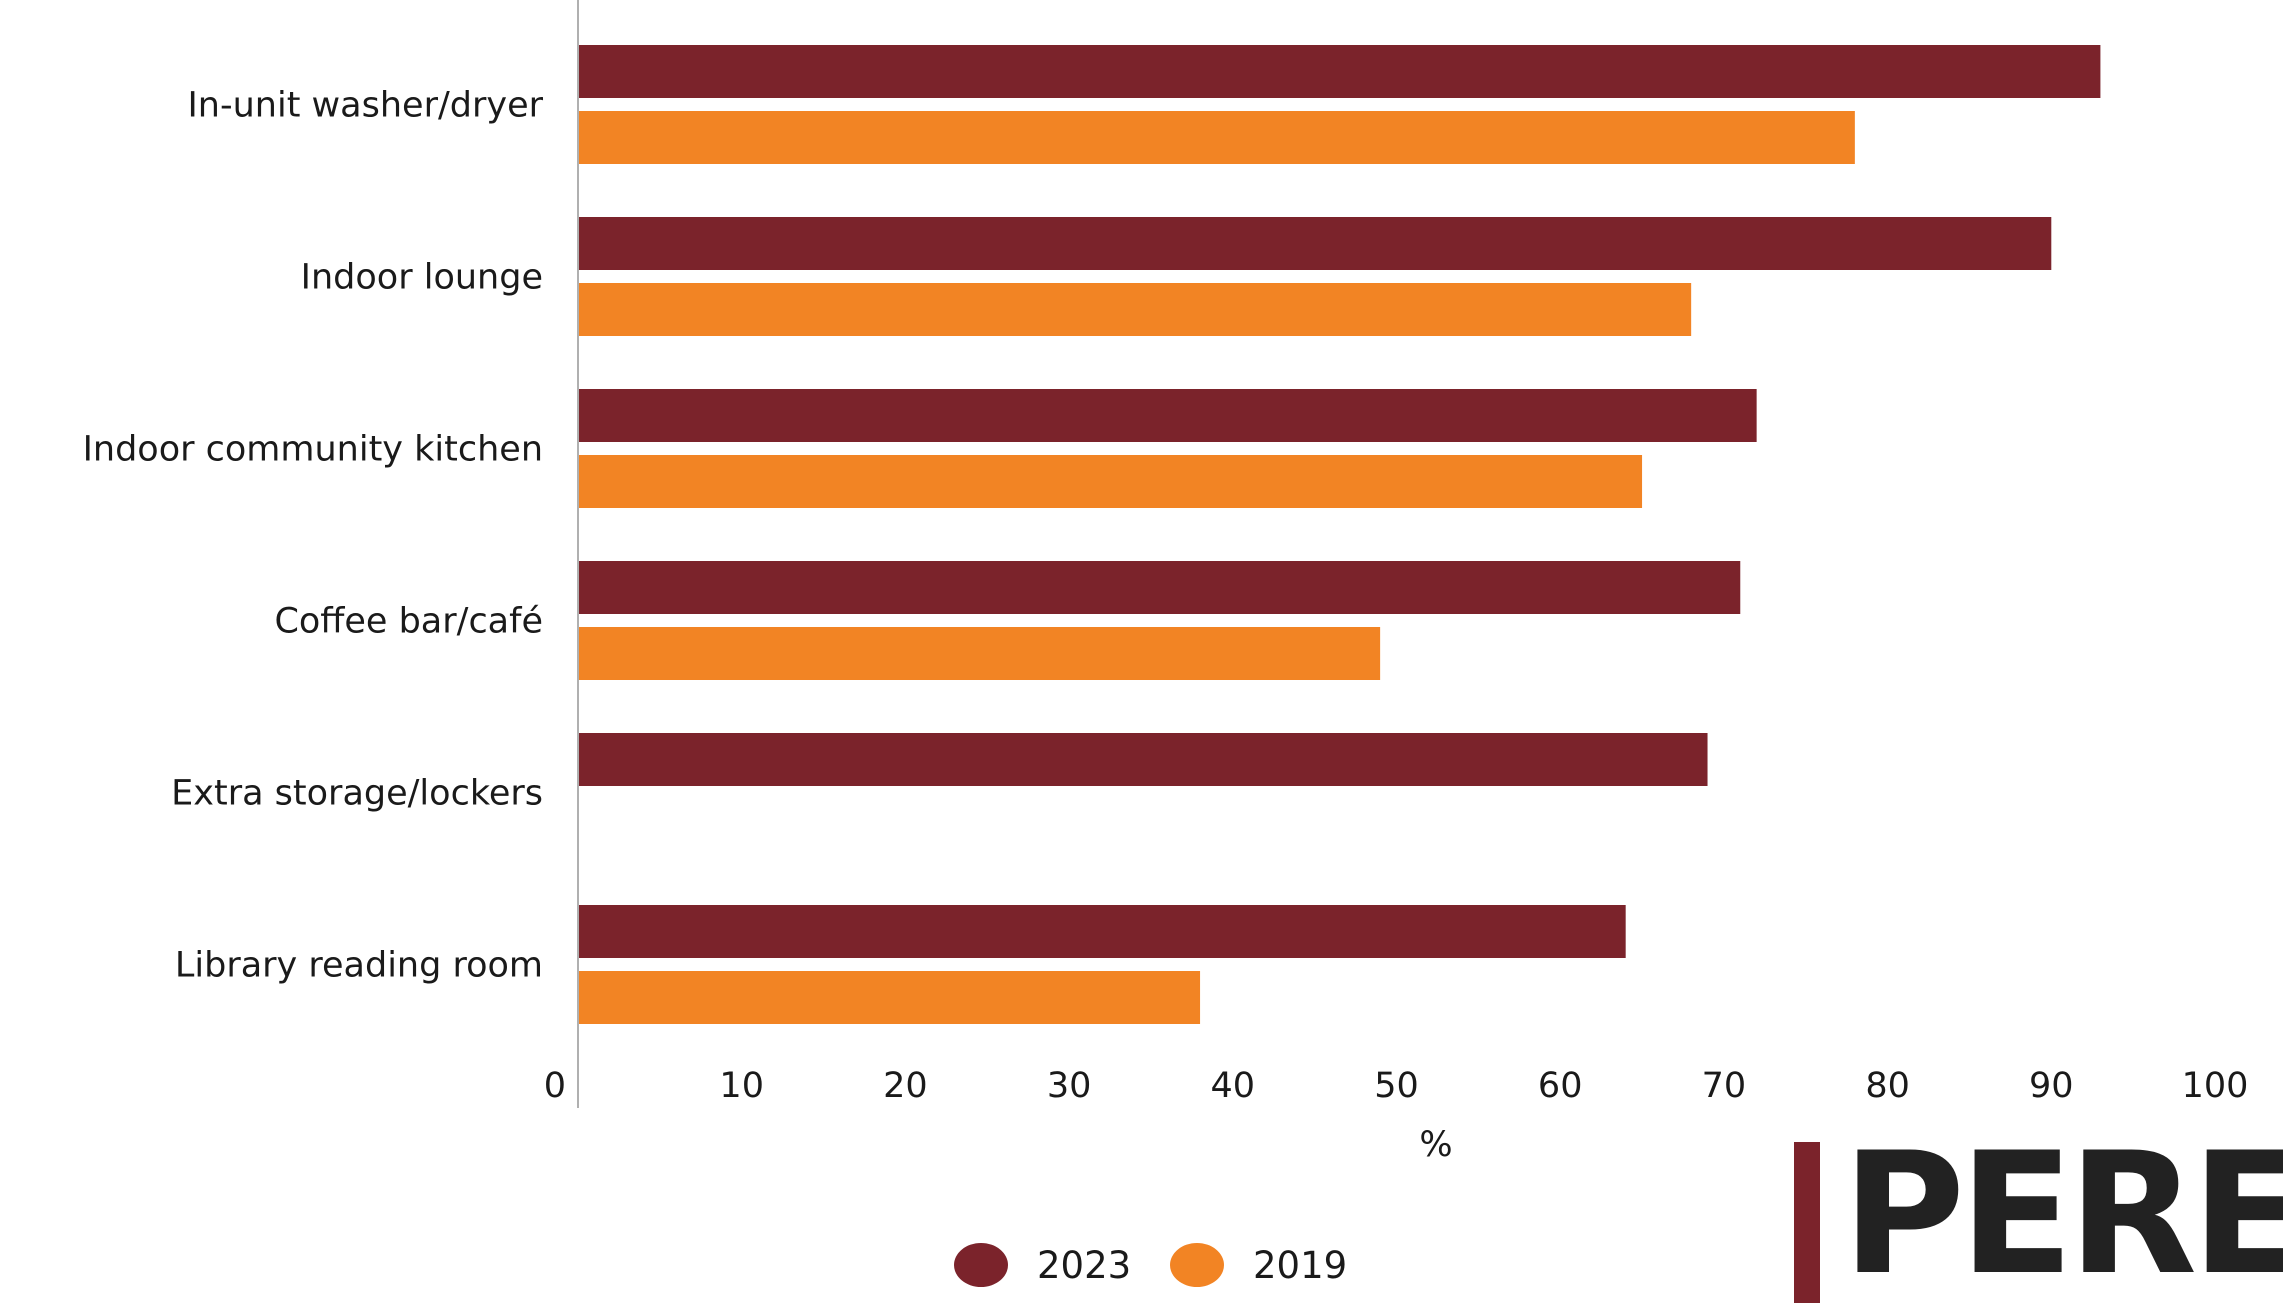  I want to click on legend-swatch-2023, so click(981, 1265).